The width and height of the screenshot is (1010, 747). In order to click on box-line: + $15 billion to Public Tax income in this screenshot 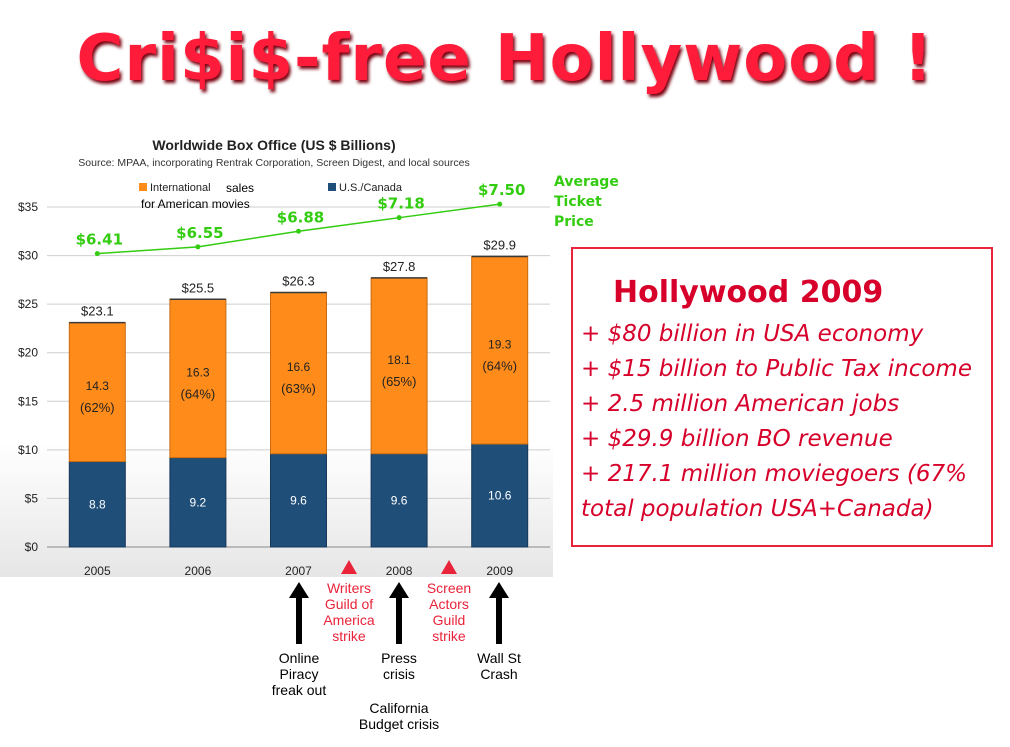, I will do `click(776, 369)`.